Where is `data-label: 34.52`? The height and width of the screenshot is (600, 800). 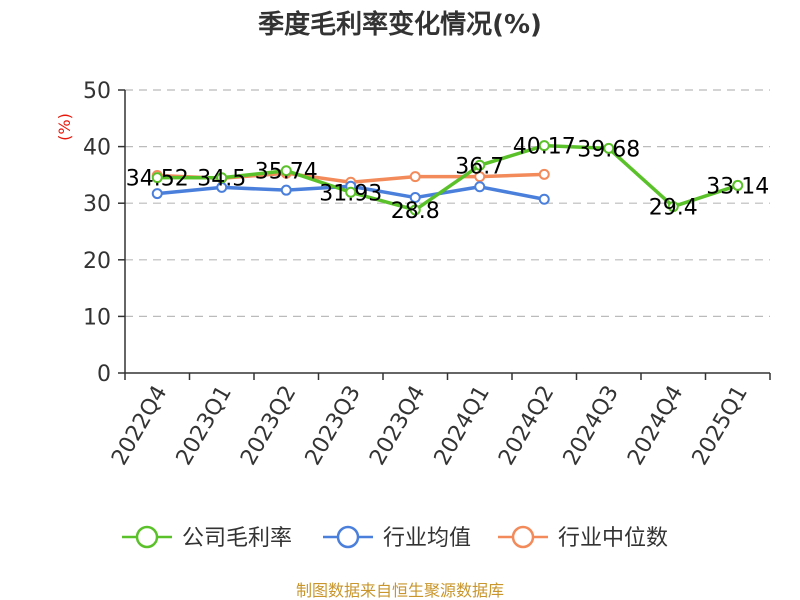 data-label: 34.52 is located at coordinates (157, 179).